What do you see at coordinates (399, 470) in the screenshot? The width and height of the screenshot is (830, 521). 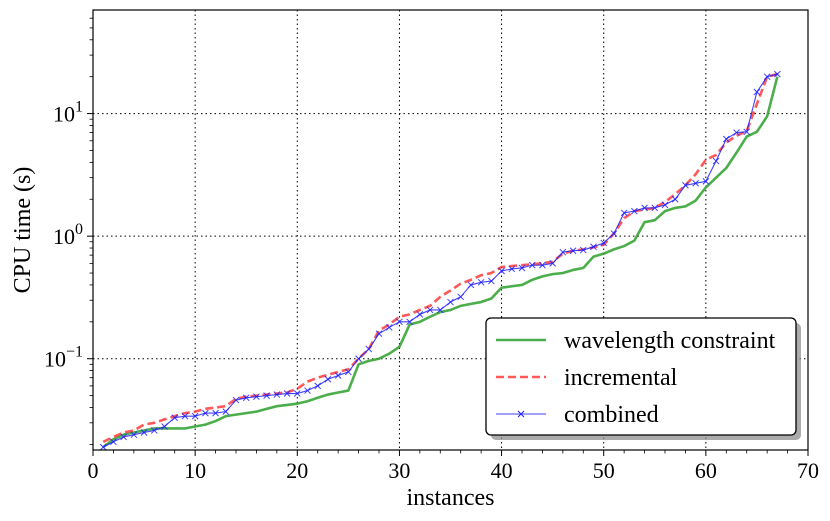 I see `x-tick-label: 30` at bounding box center [399, 470].